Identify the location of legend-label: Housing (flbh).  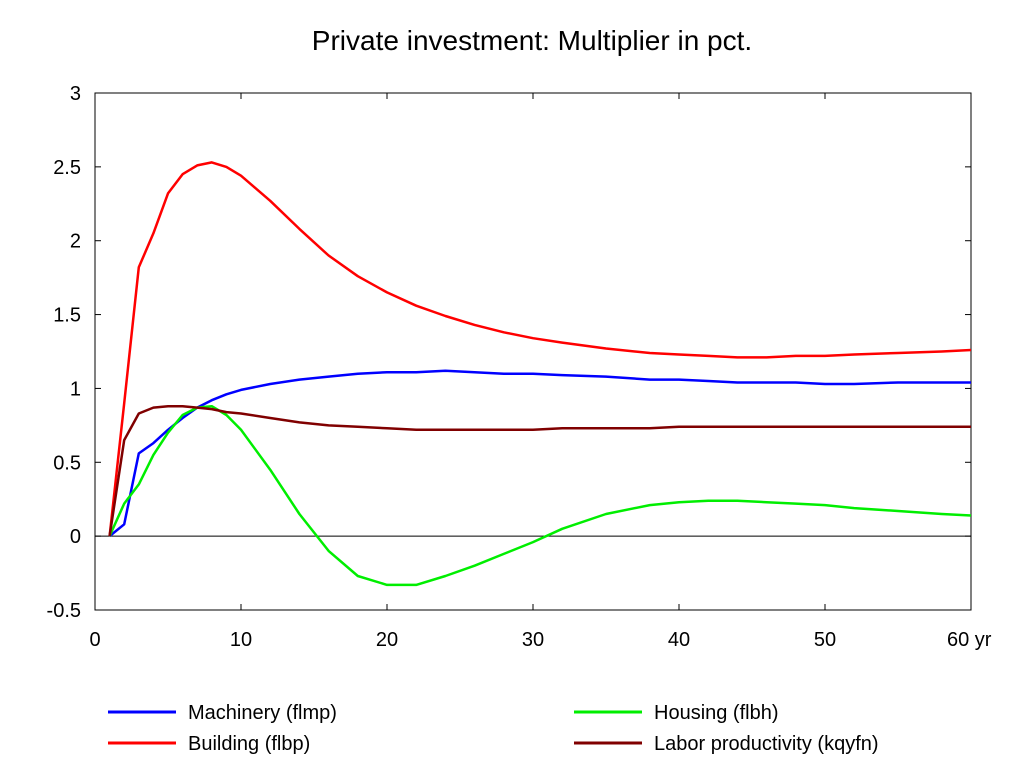
(716, 713).